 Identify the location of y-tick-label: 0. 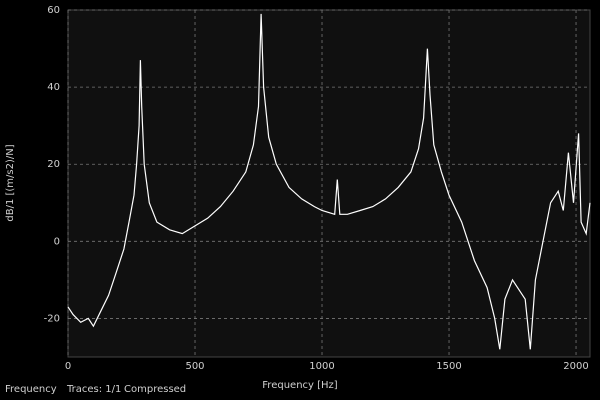
(57, 241).